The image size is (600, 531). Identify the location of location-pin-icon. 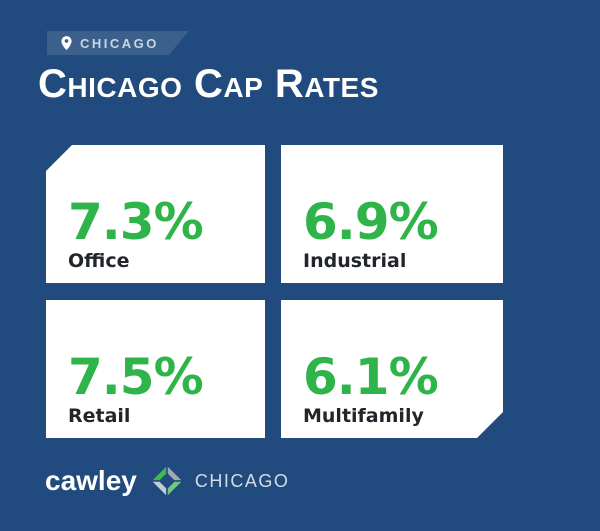
(66, 43).